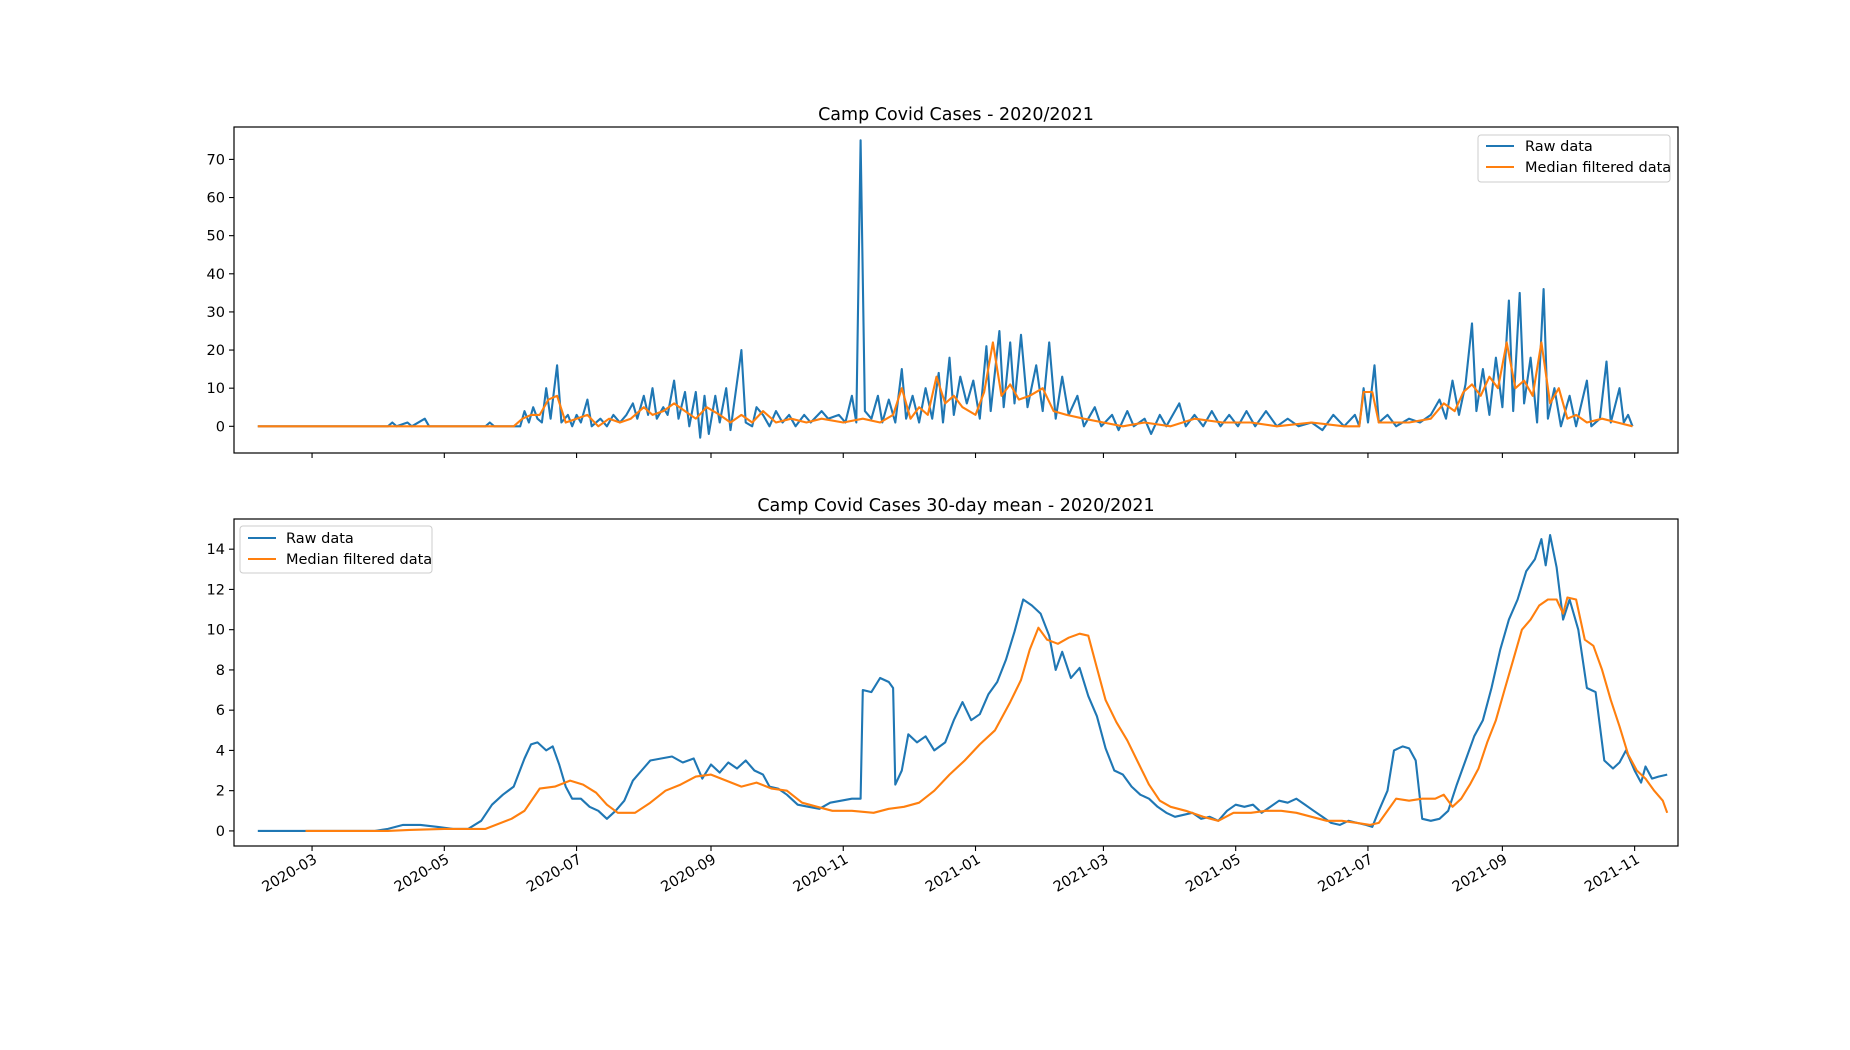  Describe the element at coordinates (216, 160) in the screenshot. I see `y-tick-label: 70` at that location.